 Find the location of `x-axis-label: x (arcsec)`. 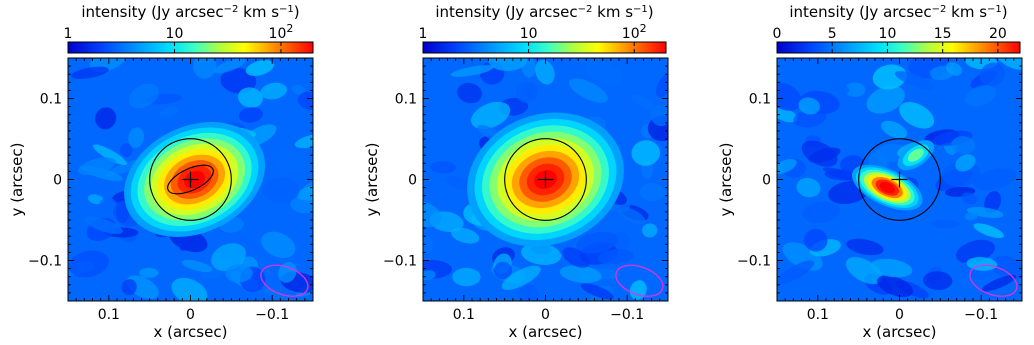

x-axis-label: x (arcsec) is located at coordinates (191, 332).